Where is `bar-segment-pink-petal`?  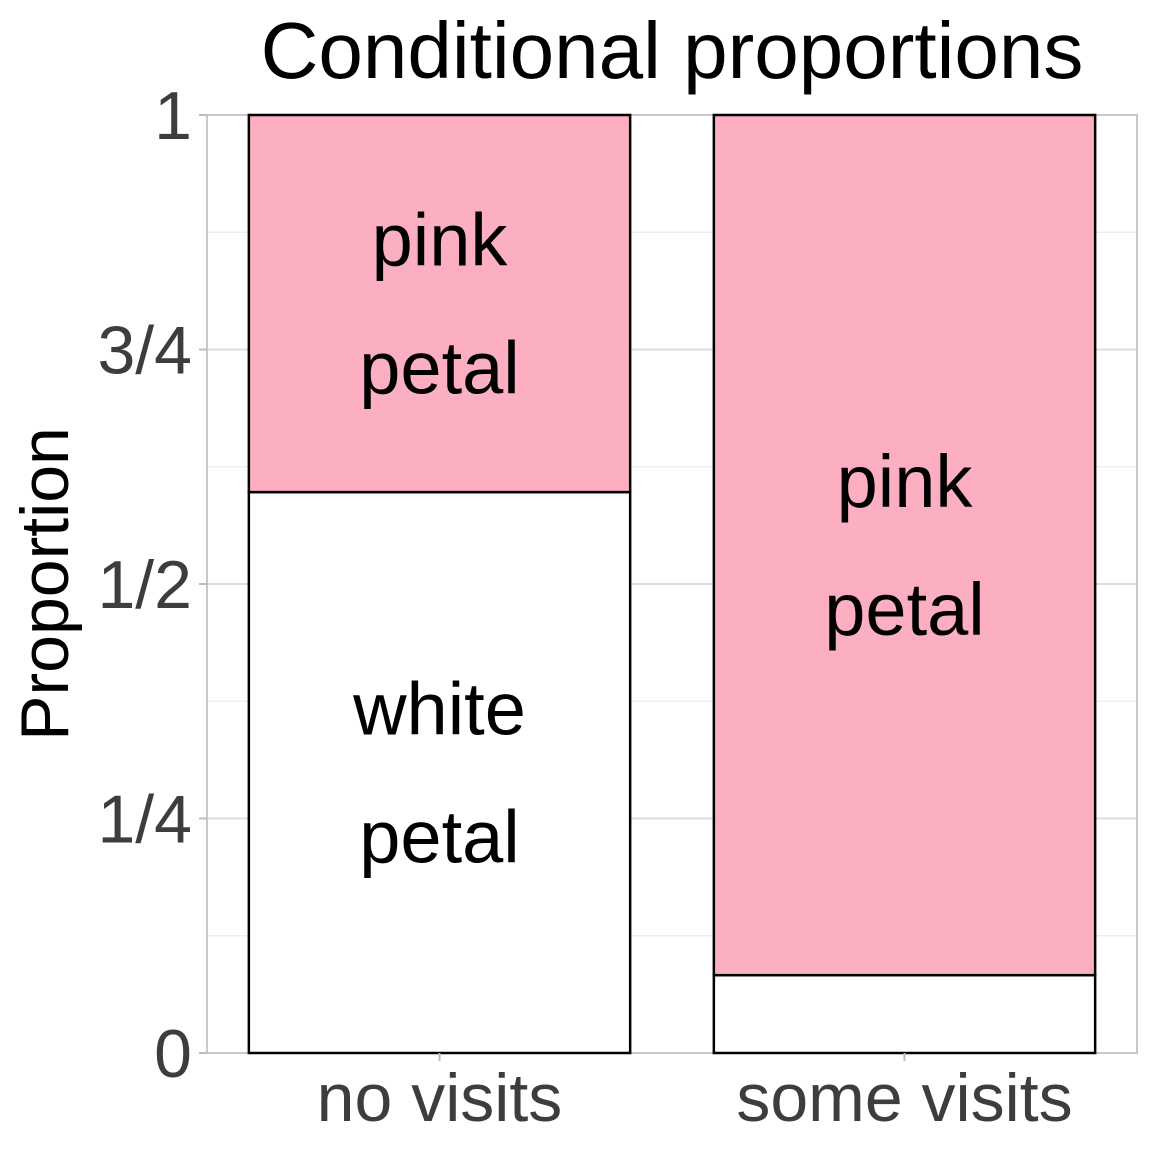
bar-segment-pink-petal is located at coordinates (439, 303).